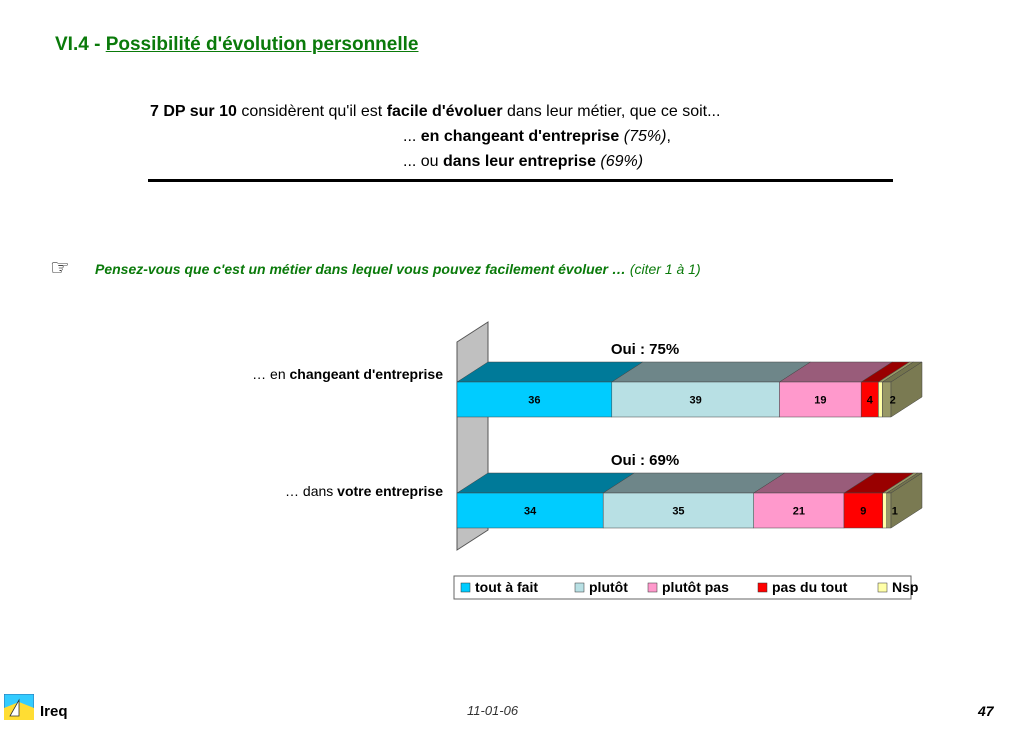 Image resolution: width=1023 pixels, height=731 pixels. Describe the element at coordinates (366, 374) in the screenshot. I see `row-label-bold: changeant d'entreprise` at that location.